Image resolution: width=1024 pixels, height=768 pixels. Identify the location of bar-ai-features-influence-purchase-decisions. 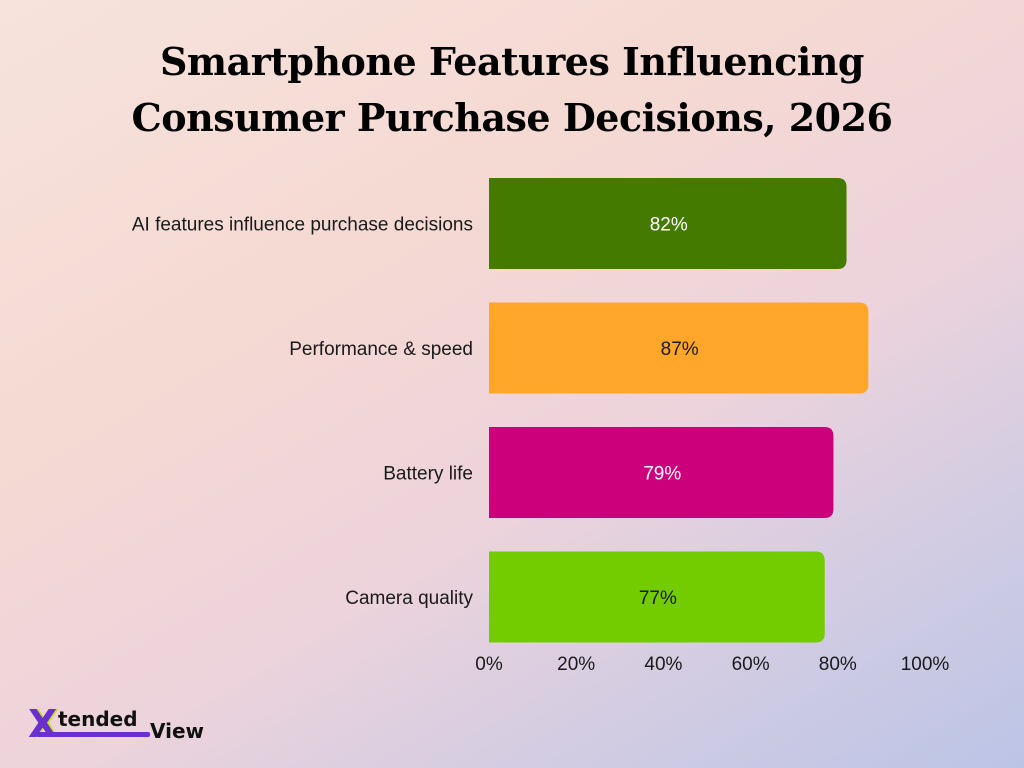
(668, 223).